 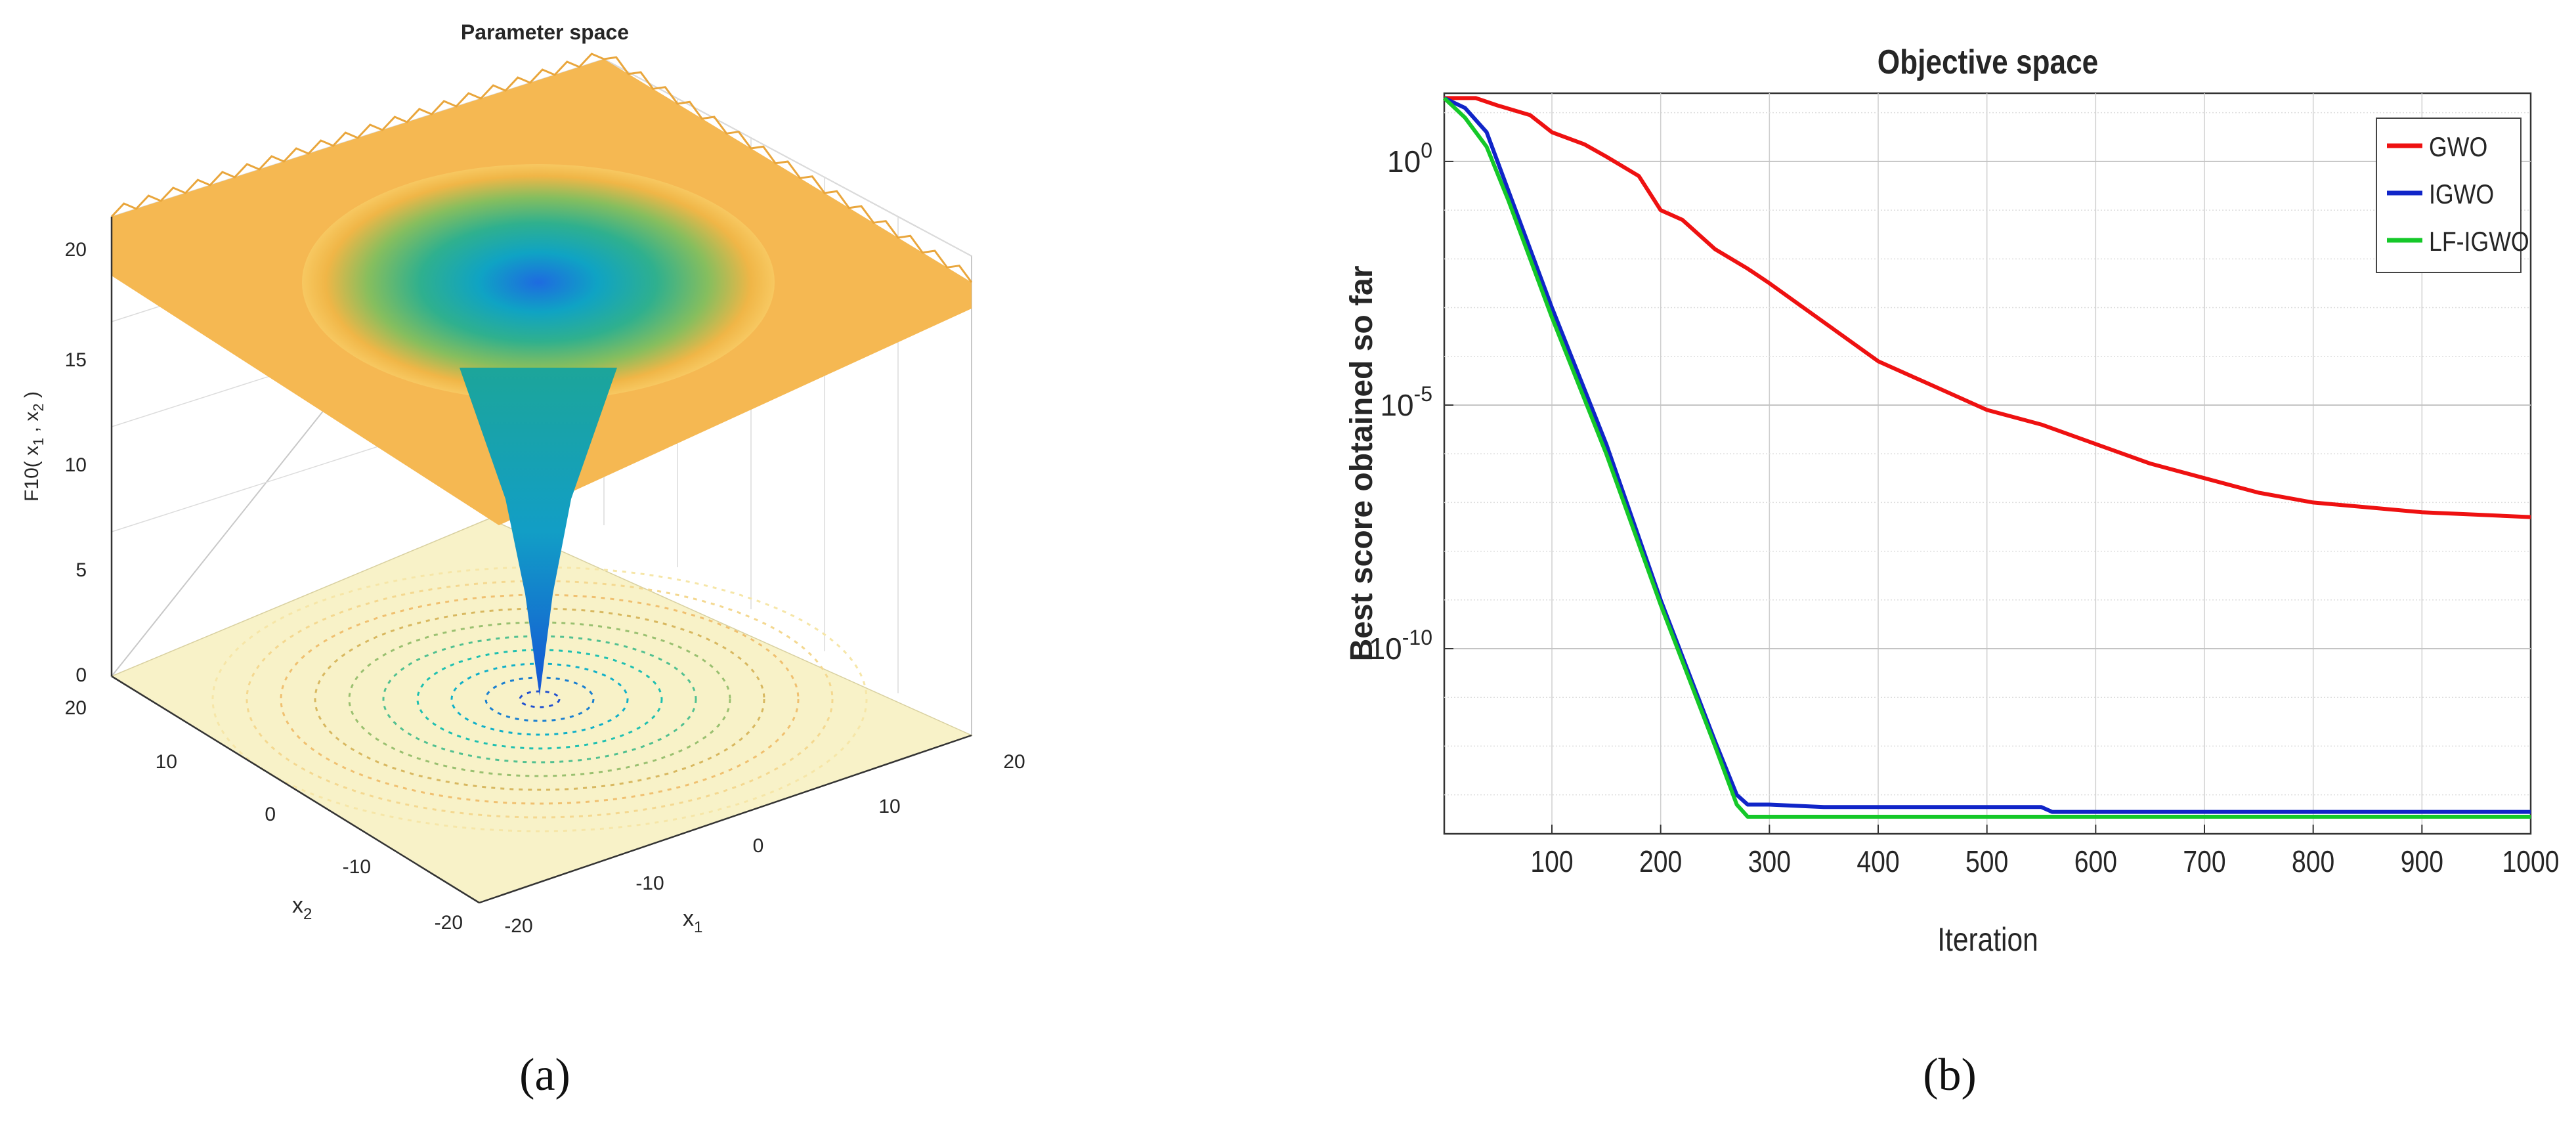 What do you see at coordinates (76, 708) in the screenshot?
I see `x2-tick-label: 20` at bounding box center [76, 708].